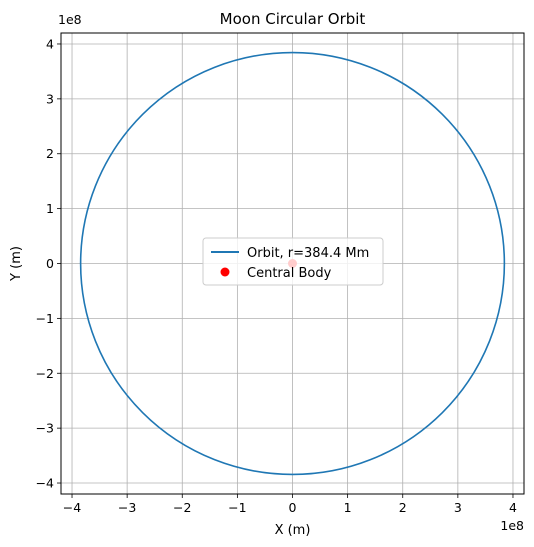  What do you see at coordinates (50, 263) in the screenshot?
I see `y-tick-label: 0` at bounding box center [50, 263].